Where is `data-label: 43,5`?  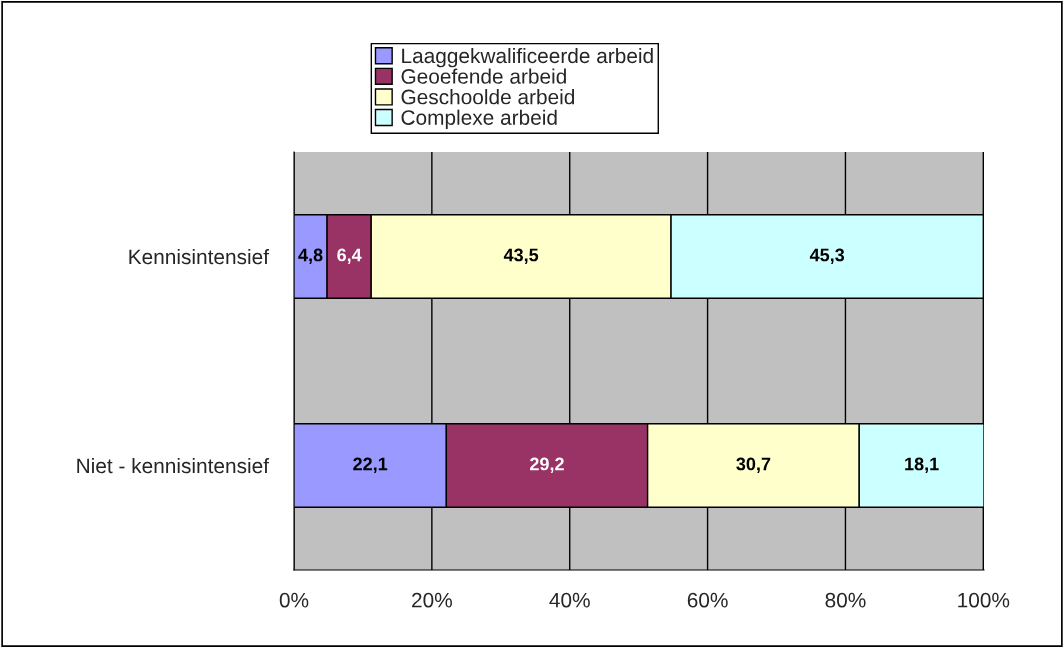
data-label: 43,5 is located at coordinates (521, 256).